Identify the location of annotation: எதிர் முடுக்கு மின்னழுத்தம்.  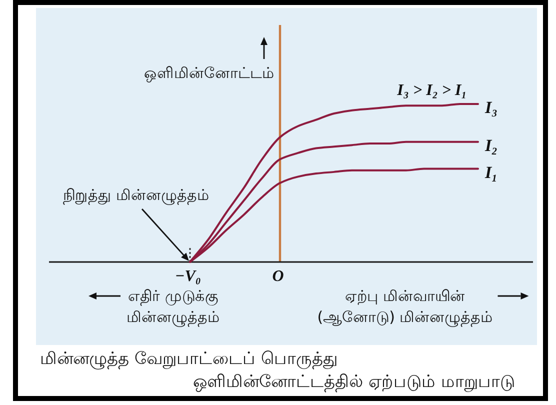
(173, 306).